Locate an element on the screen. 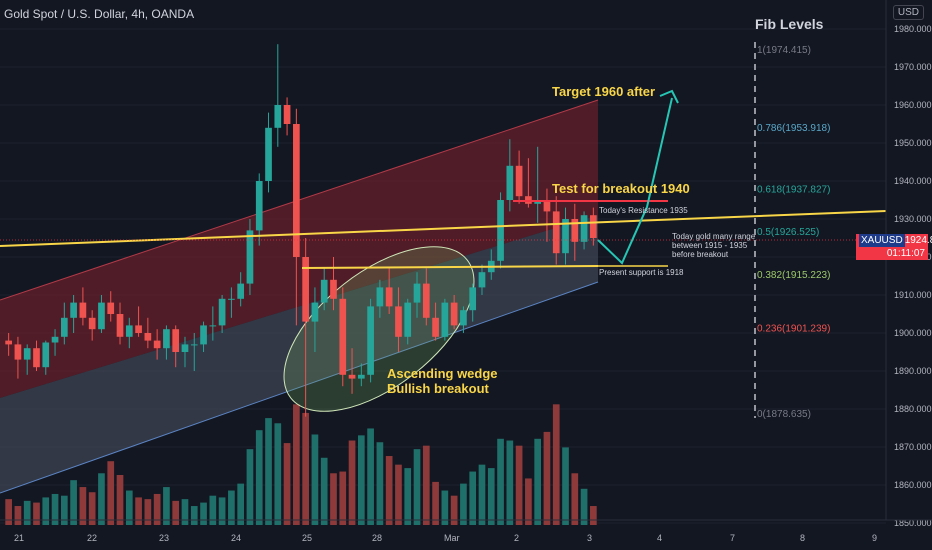  fib-levels-title: Fib Levels is located at coordinates (789, 24).